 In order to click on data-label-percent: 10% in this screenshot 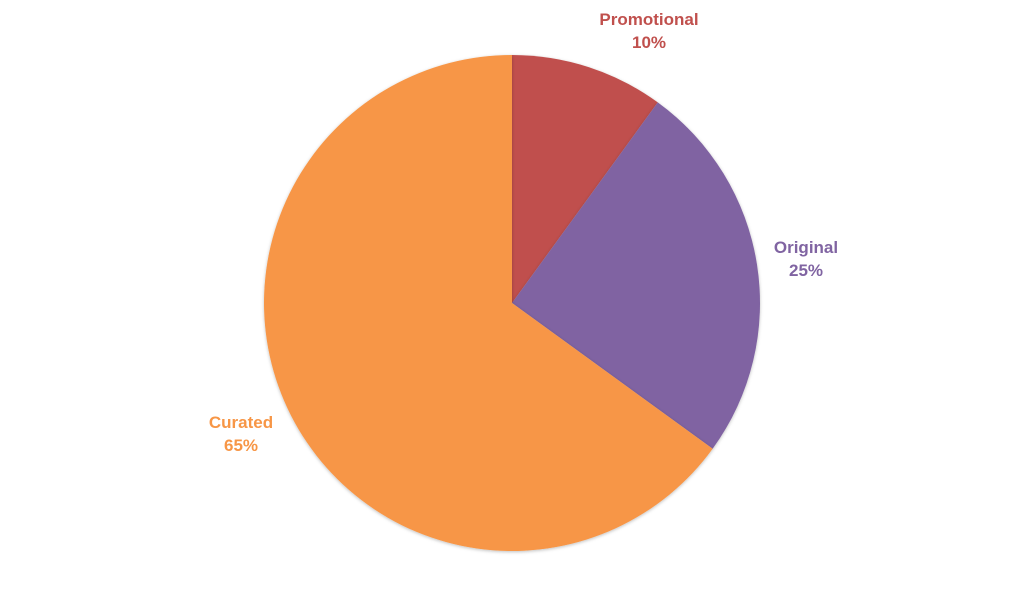, I will do `click(649, 42)`.